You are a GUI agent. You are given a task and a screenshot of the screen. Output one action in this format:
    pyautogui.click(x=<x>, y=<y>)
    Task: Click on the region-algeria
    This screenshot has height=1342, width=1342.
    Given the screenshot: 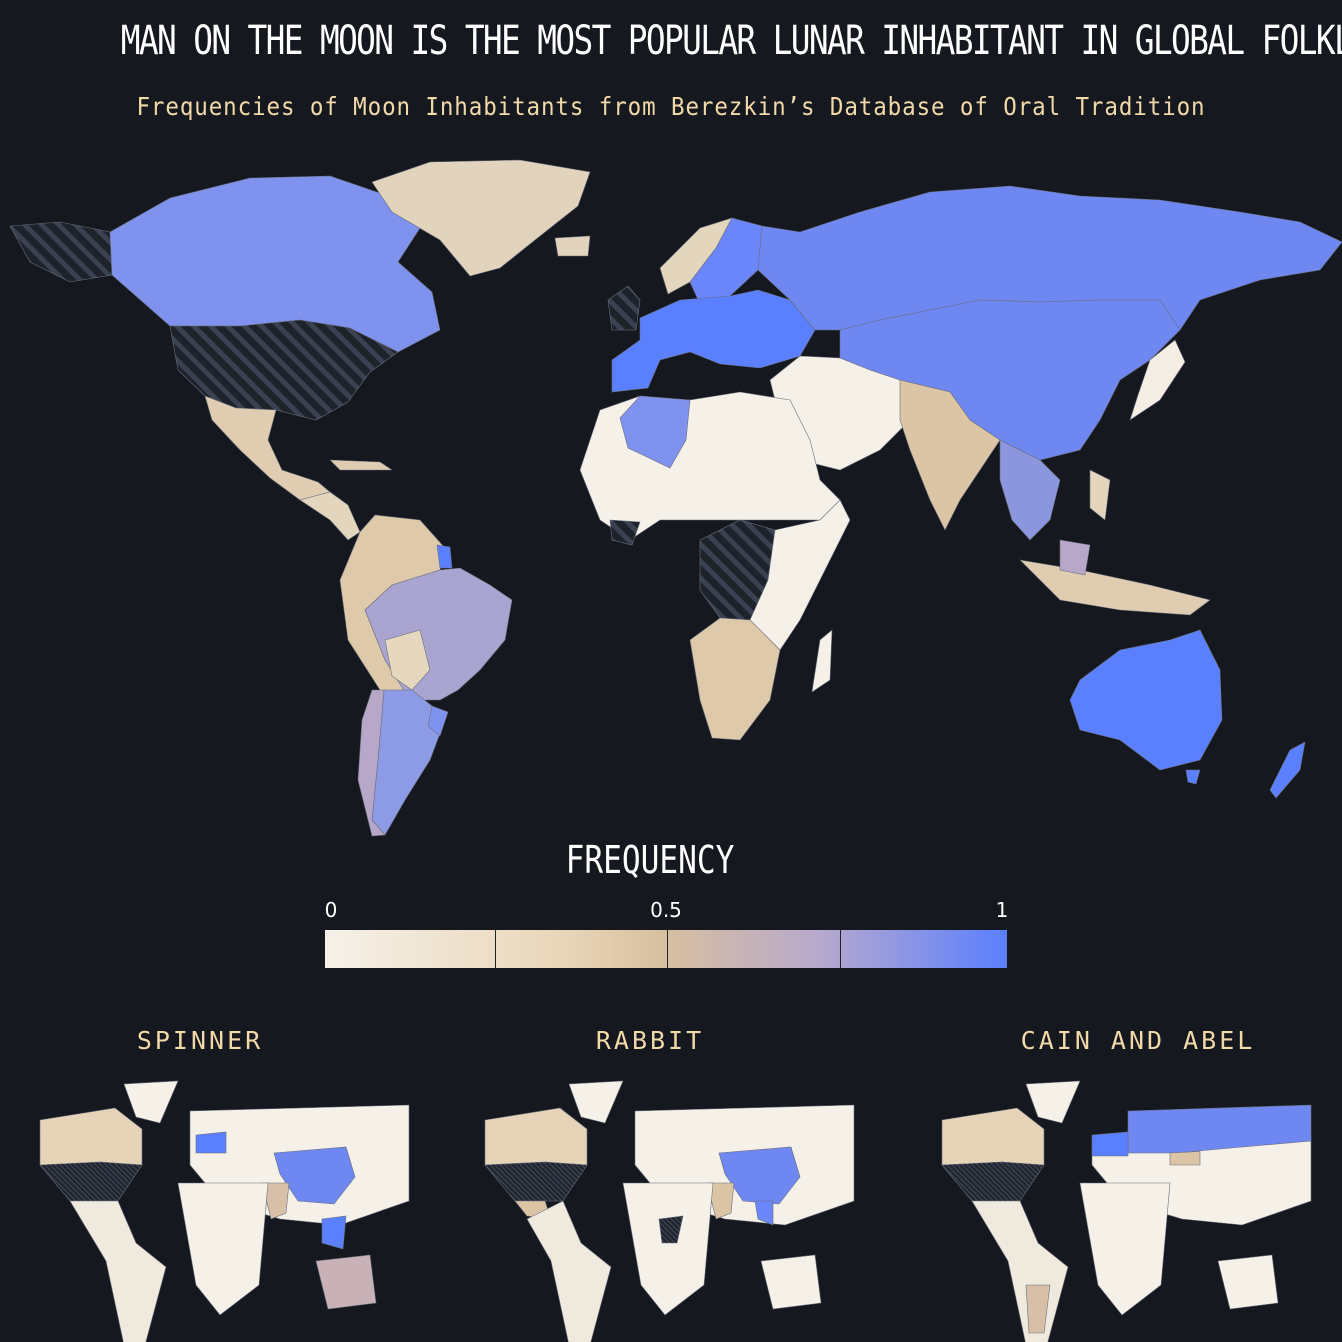 What is the action you would take?
    pyautogui.click(x=655, y=432)
    